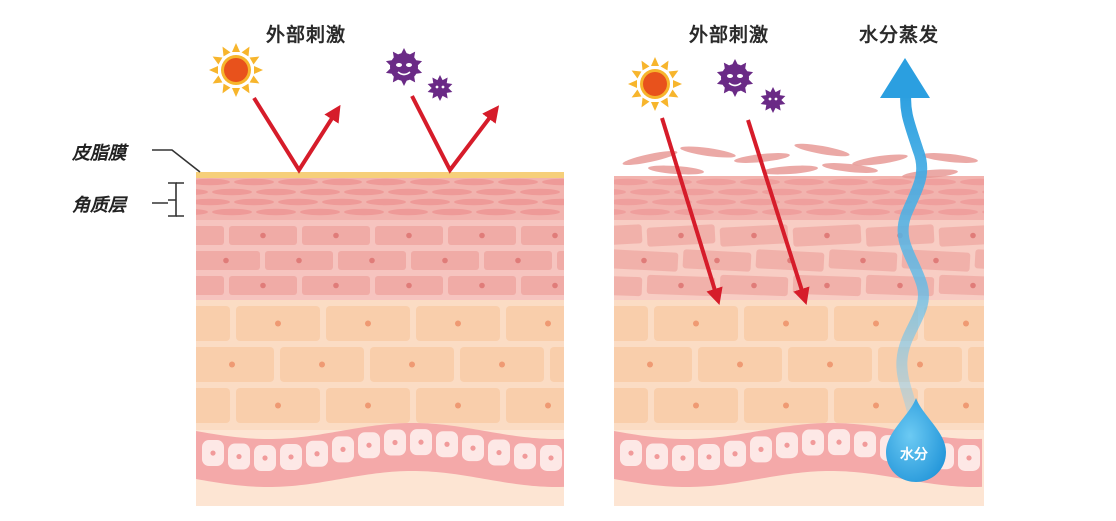  What do you see at coordinates (899, 33) in the screenshot?
I see `water-evaporation-caption: 水分蒸发` at bounding box center [899, 33].